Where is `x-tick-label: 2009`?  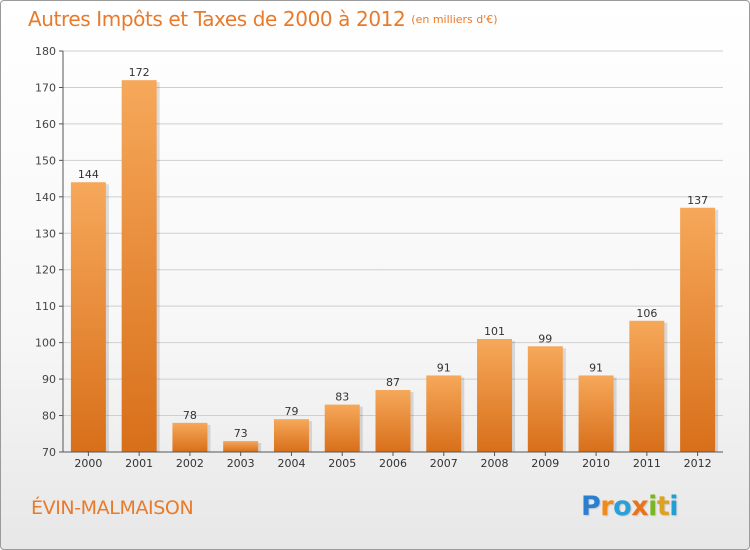 x-tick-label: 2009 is located at coordinates (545, 463).